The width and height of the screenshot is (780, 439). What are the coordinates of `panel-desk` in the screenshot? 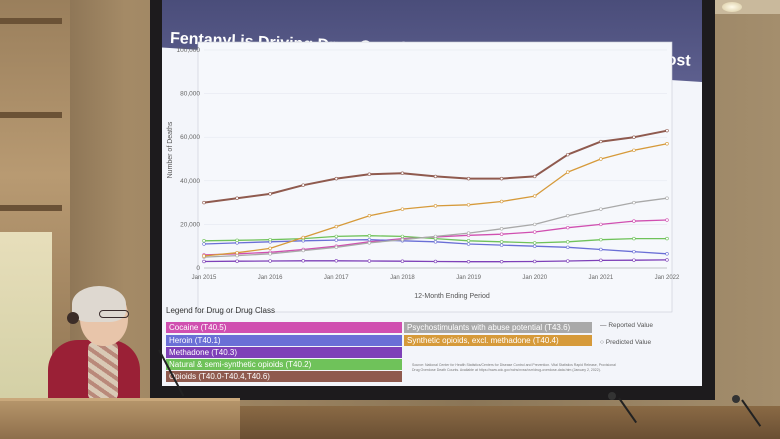 It's located at (510, 422).